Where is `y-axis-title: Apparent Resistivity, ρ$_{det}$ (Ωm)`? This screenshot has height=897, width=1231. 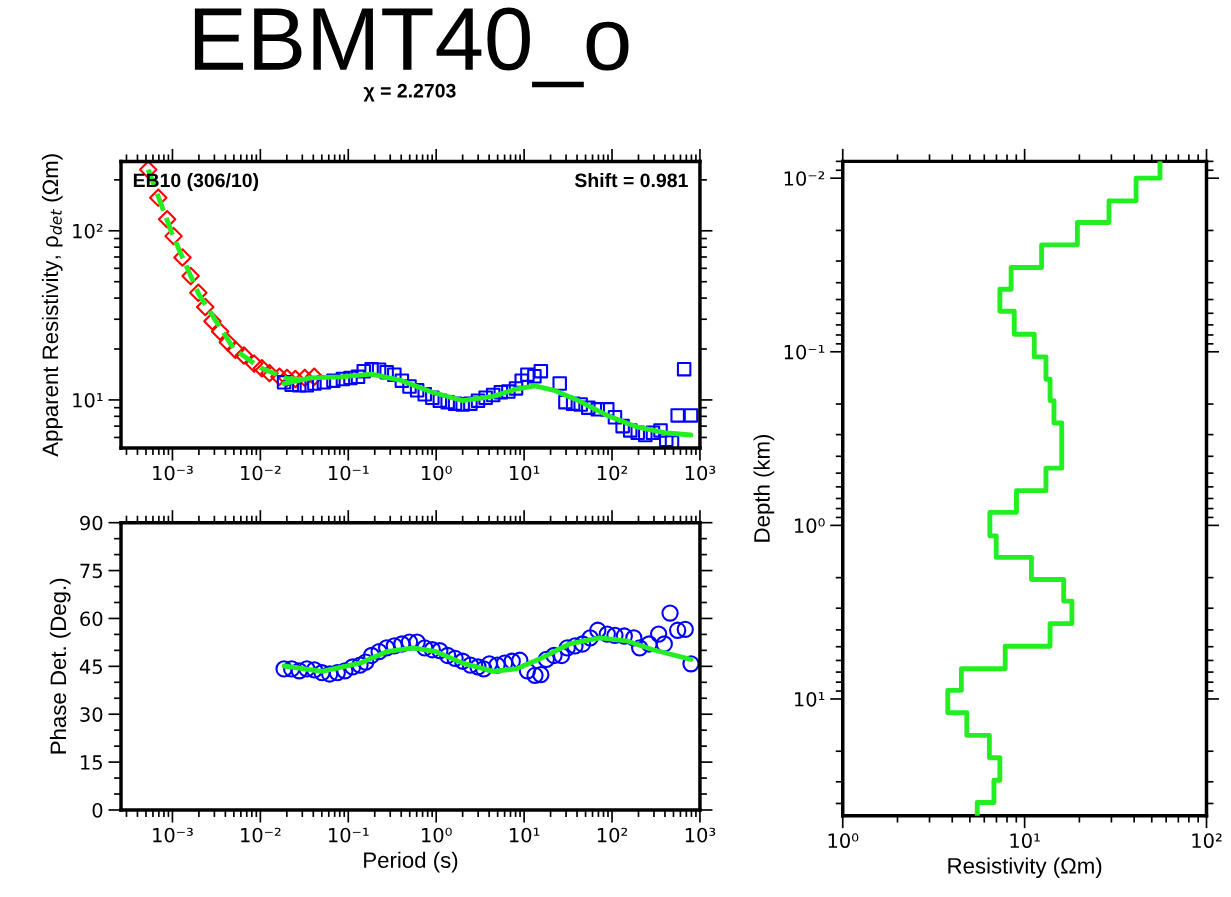 y-axis-title: Apparent Resistivity, ρ$_{det}$ (Ωm) is located at coordinates (52, 305).